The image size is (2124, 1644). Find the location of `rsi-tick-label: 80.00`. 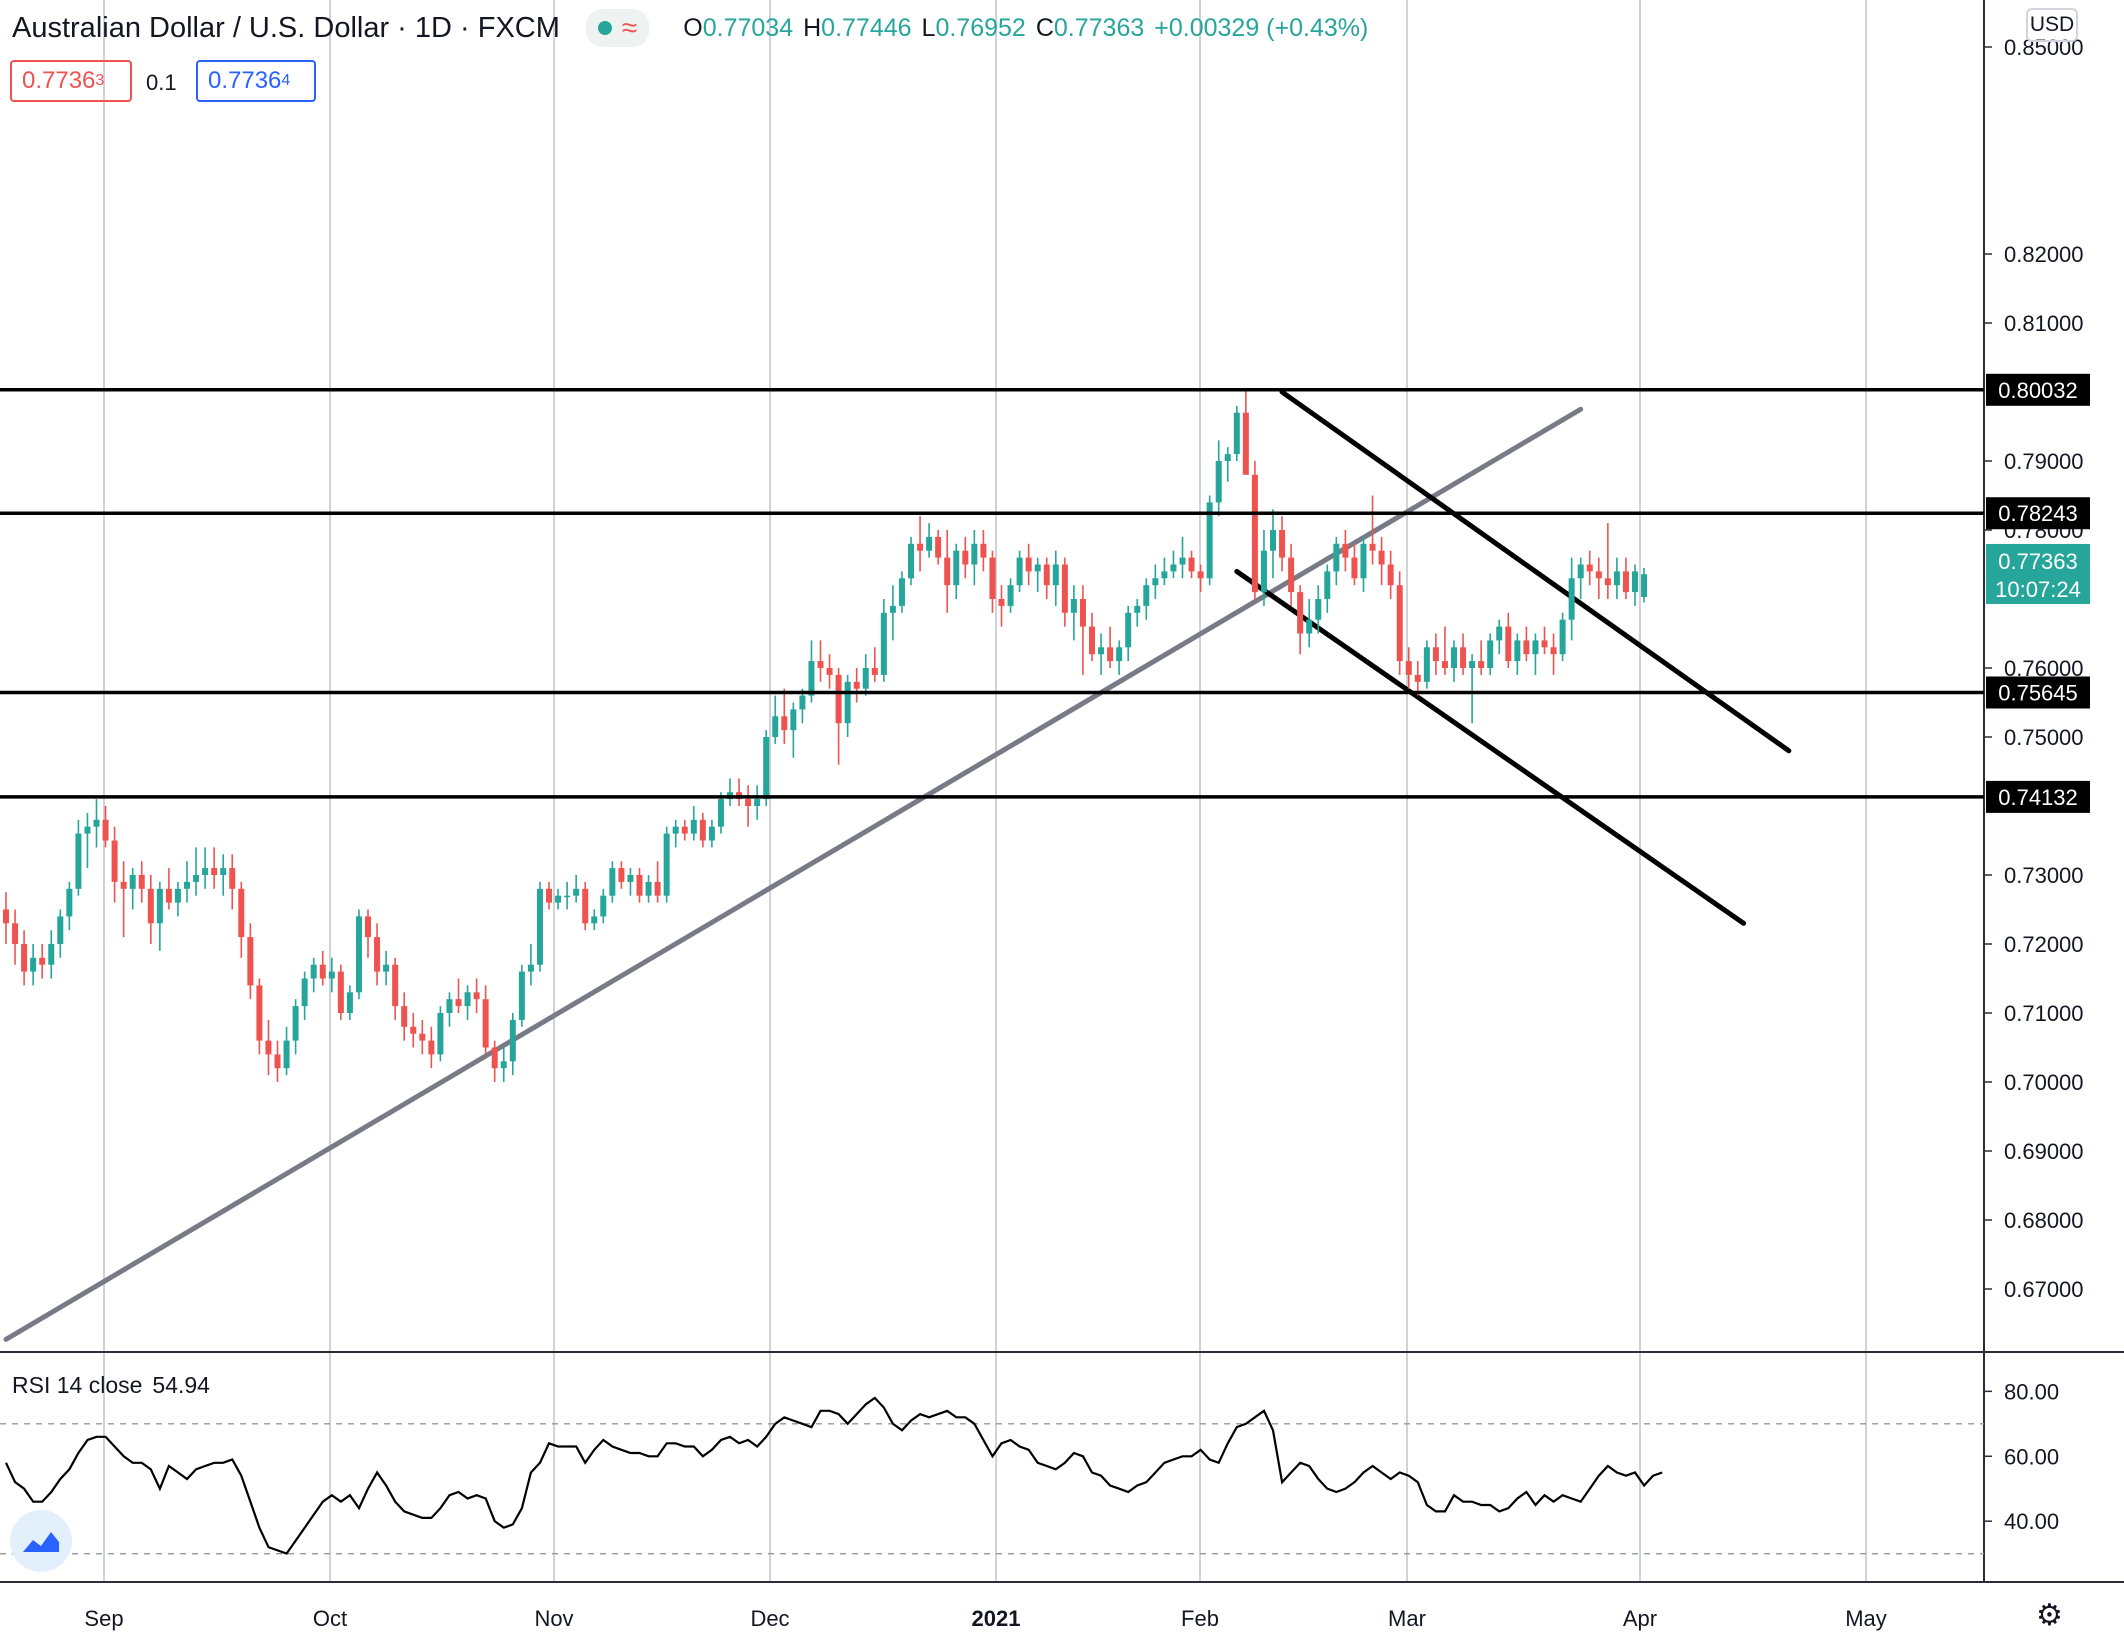

rsi-tick-label: 80.00 is located at coordinates (2031, 1391).